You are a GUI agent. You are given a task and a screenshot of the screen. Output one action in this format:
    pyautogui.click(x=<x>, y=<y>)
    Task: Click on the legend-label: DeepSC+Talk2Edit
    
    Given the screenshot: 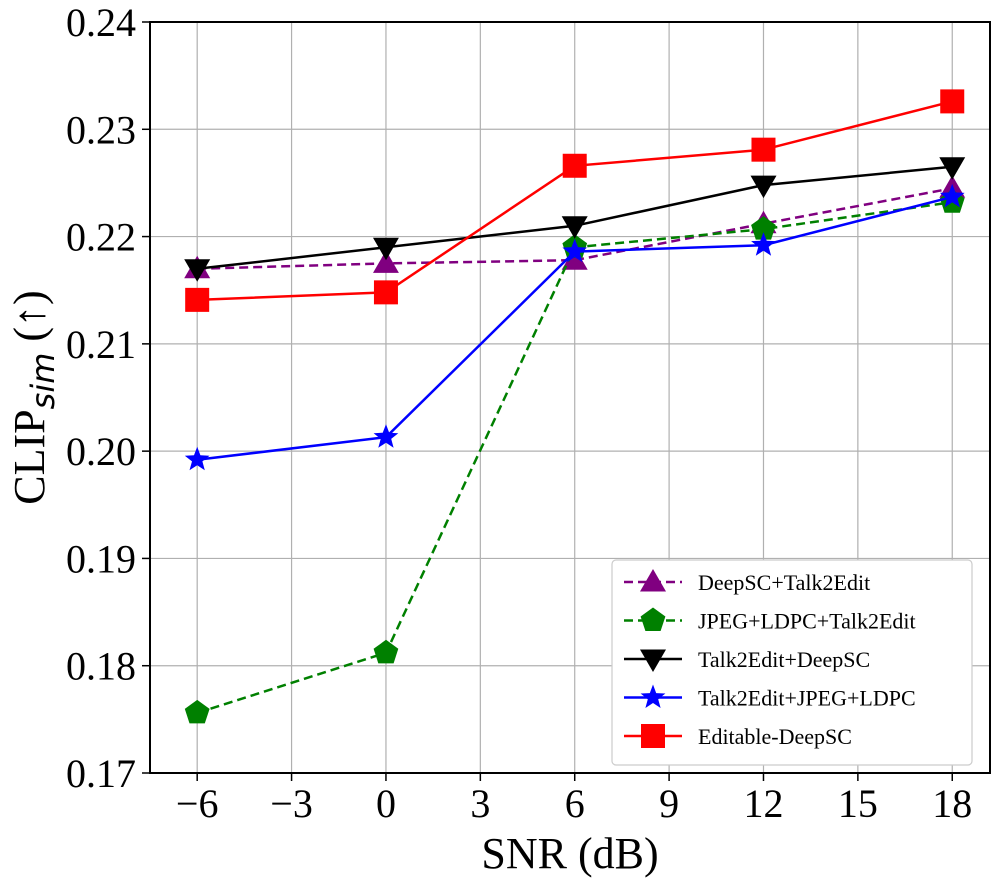 What is the action you would take?
    pyautogui.click(x=784, y=582)
    